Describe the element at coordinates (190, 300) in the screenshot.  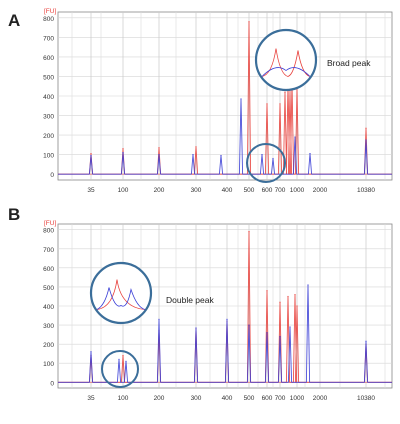
I see `annotation-label: Double peak` at that location.